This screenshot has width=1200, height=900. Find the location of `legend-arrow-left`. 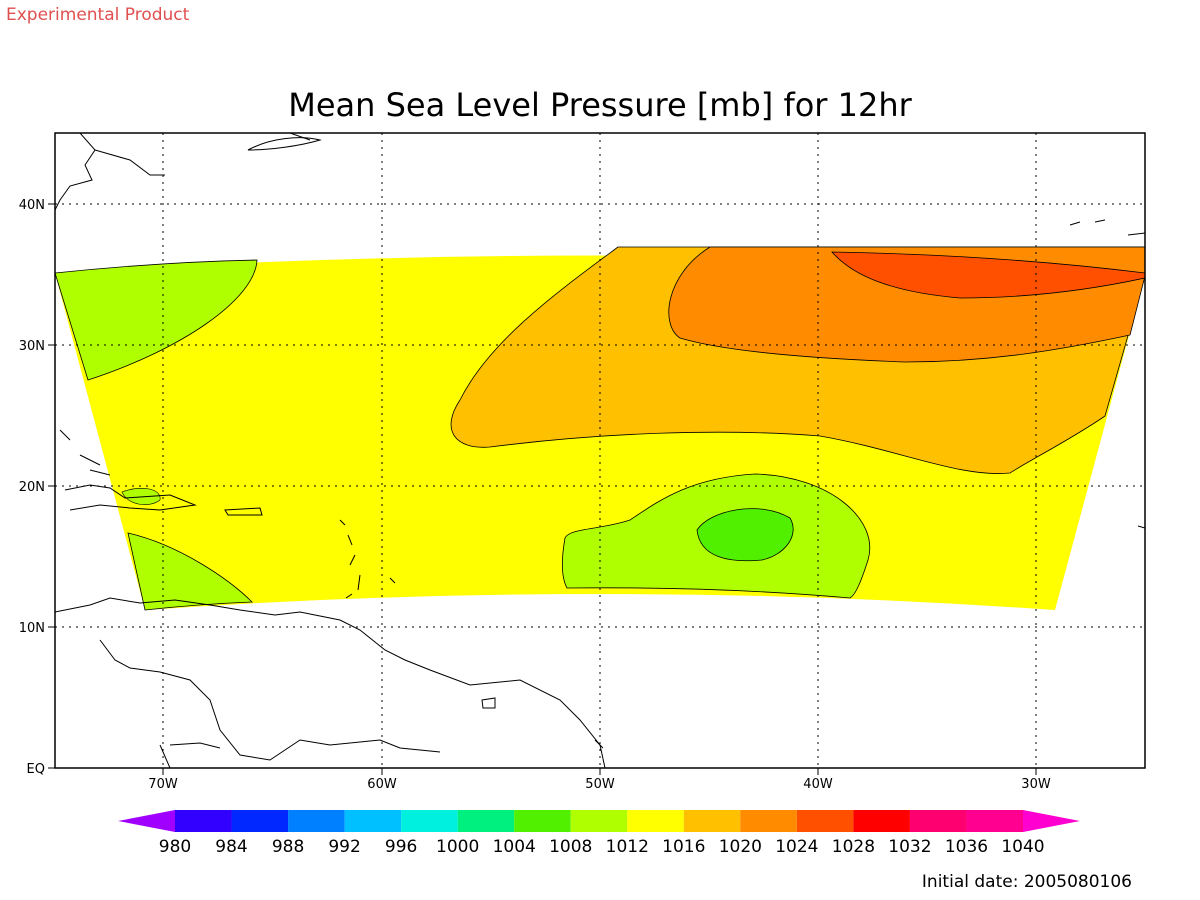

legend-arrow-left is located at coordinates (146, 821).